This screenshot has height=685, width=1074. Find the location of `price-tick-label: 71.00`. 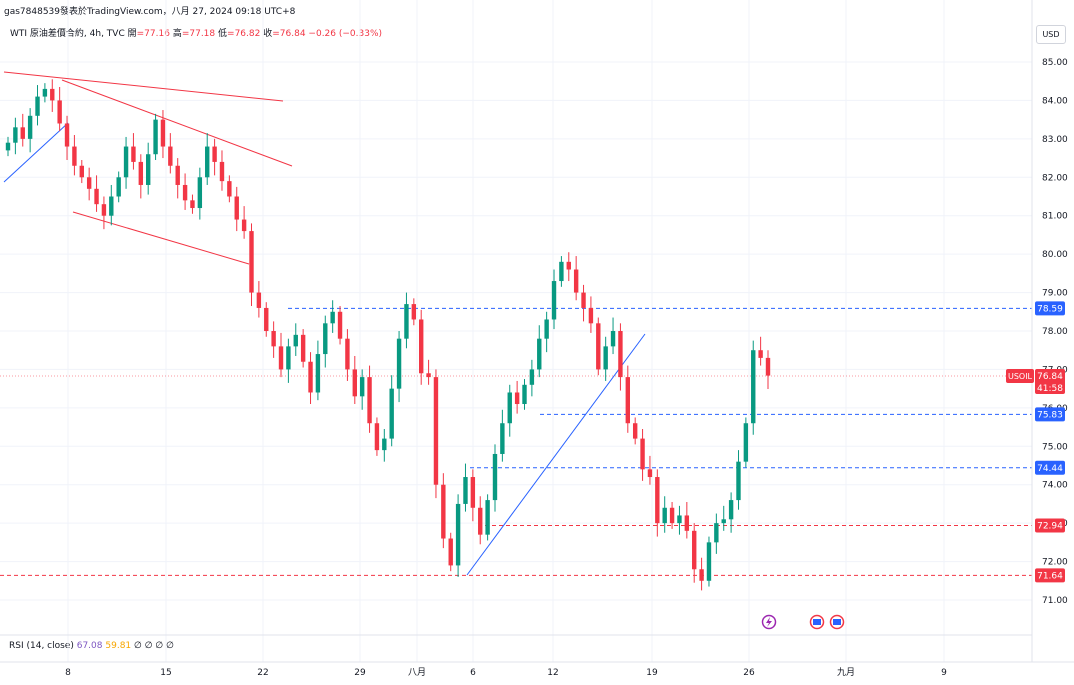

price-tick-label: 71.00 is located at coordinates (1055, 601).